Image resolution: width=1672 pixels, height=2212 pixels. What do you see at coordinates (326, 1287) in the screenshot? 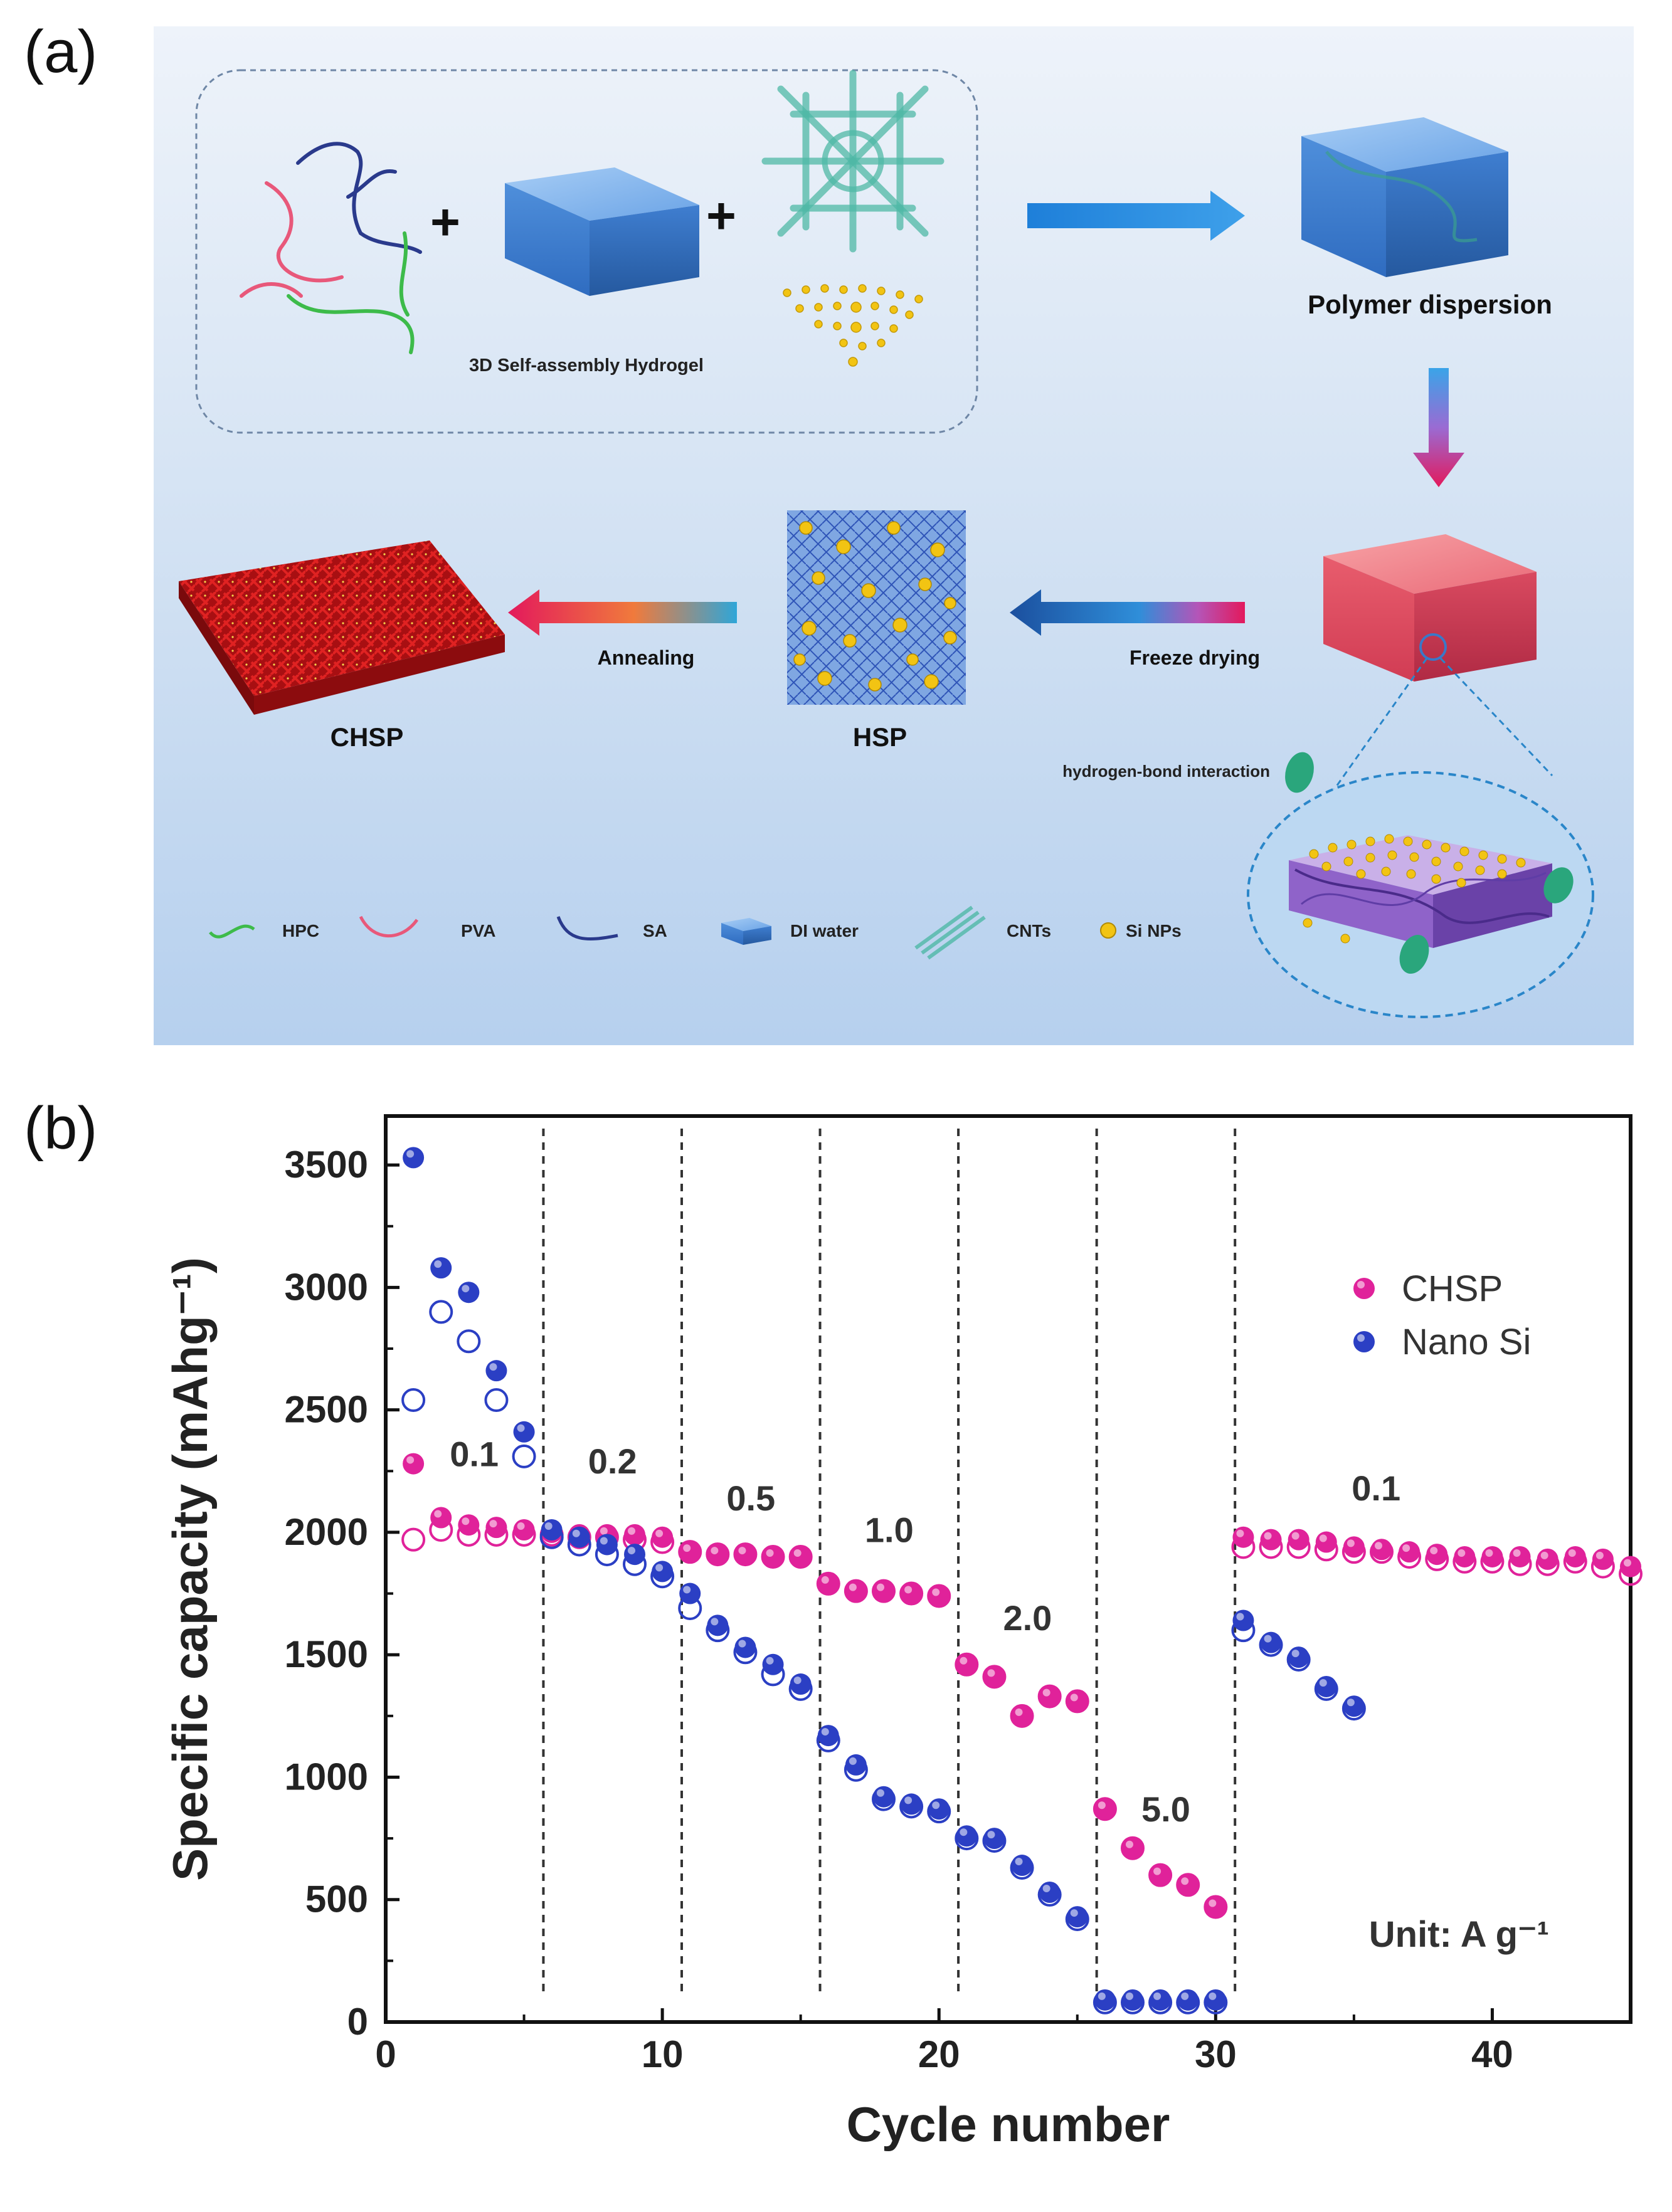
I see `y-tick-label: 3000` at bounding box center [326, 1287].